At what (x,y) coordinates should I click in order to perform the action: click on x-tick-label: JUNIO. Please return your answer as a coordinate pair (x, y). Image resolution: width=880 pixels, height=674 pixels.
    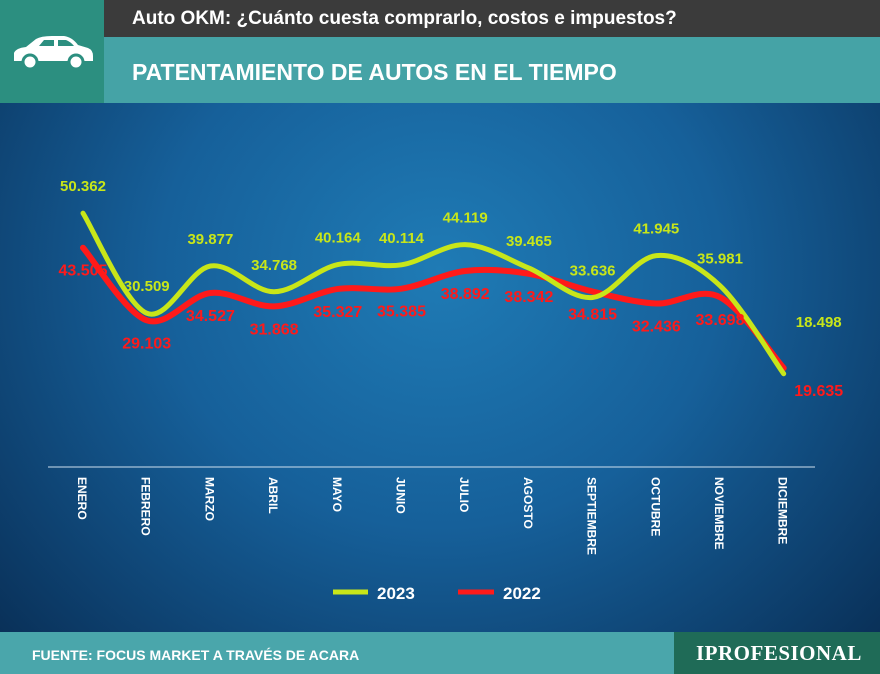
    Looking at the image, I should click on (401, 495).